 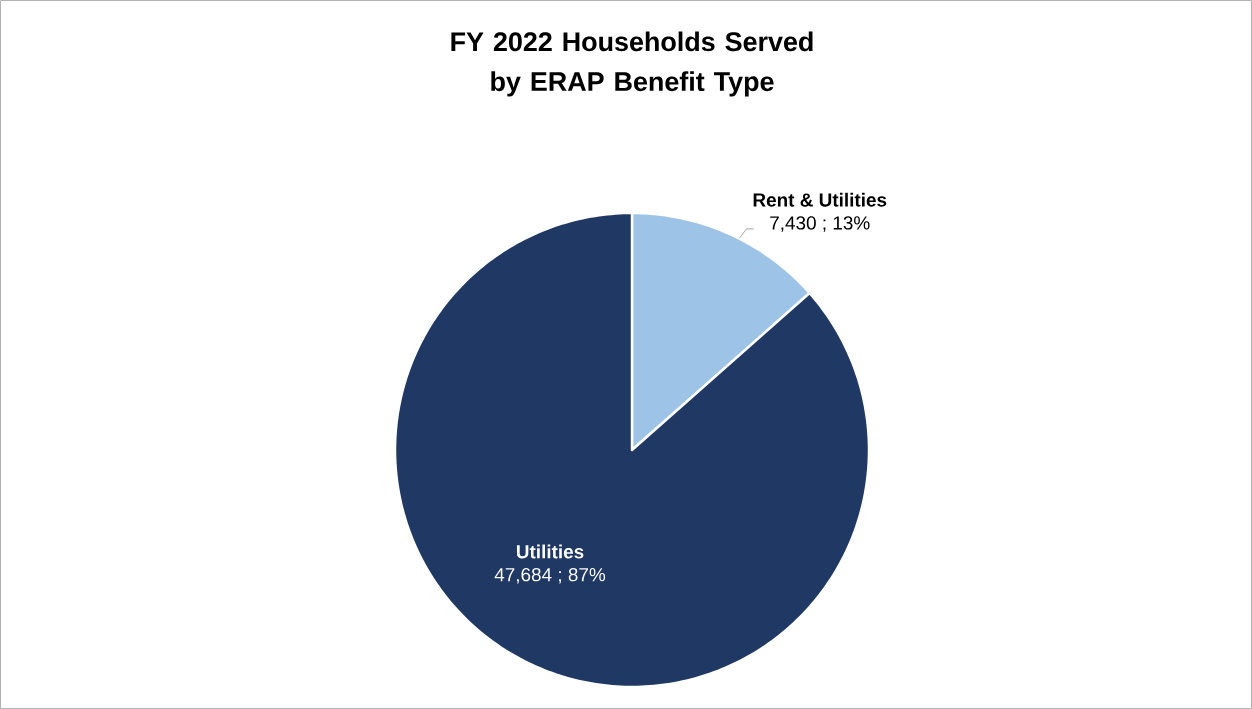 What do you see at coordinates (820, 224) in the screenshot?
I see `data-label: 7,430 ; 13%` at bounding box center [820, 224].